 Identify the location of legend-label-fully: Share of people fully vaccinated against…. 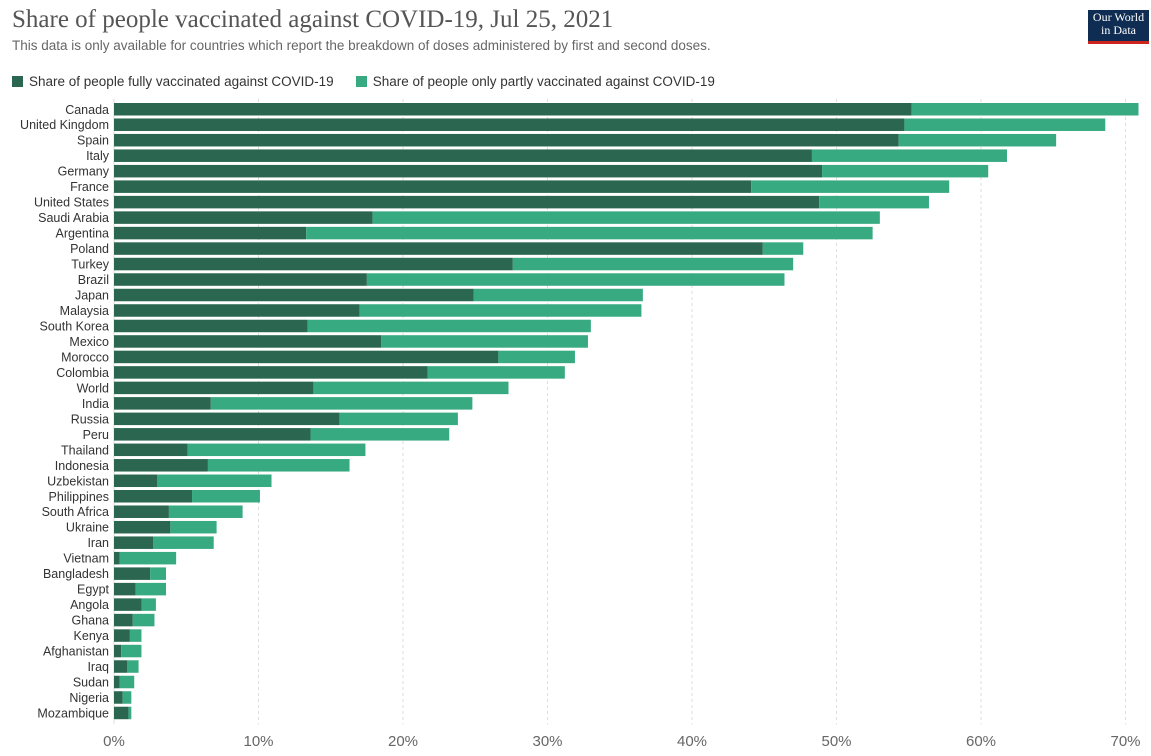
(181, 81).